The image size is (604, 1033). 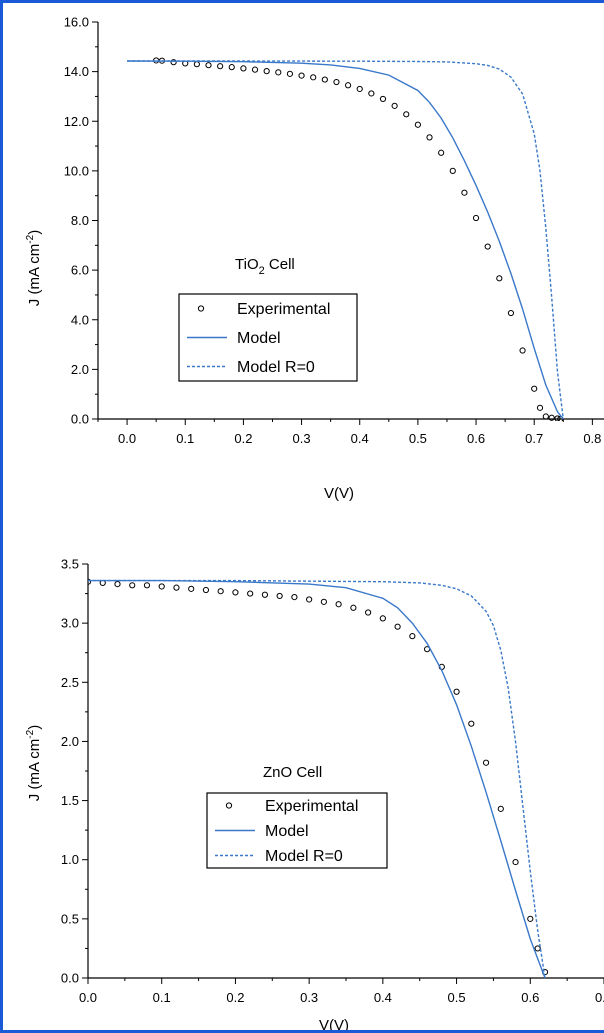 What do you see at coordinates (76, 121) in the screenshot?
I see `y-tick-label: 12.0` at bounding box center [76, 121].